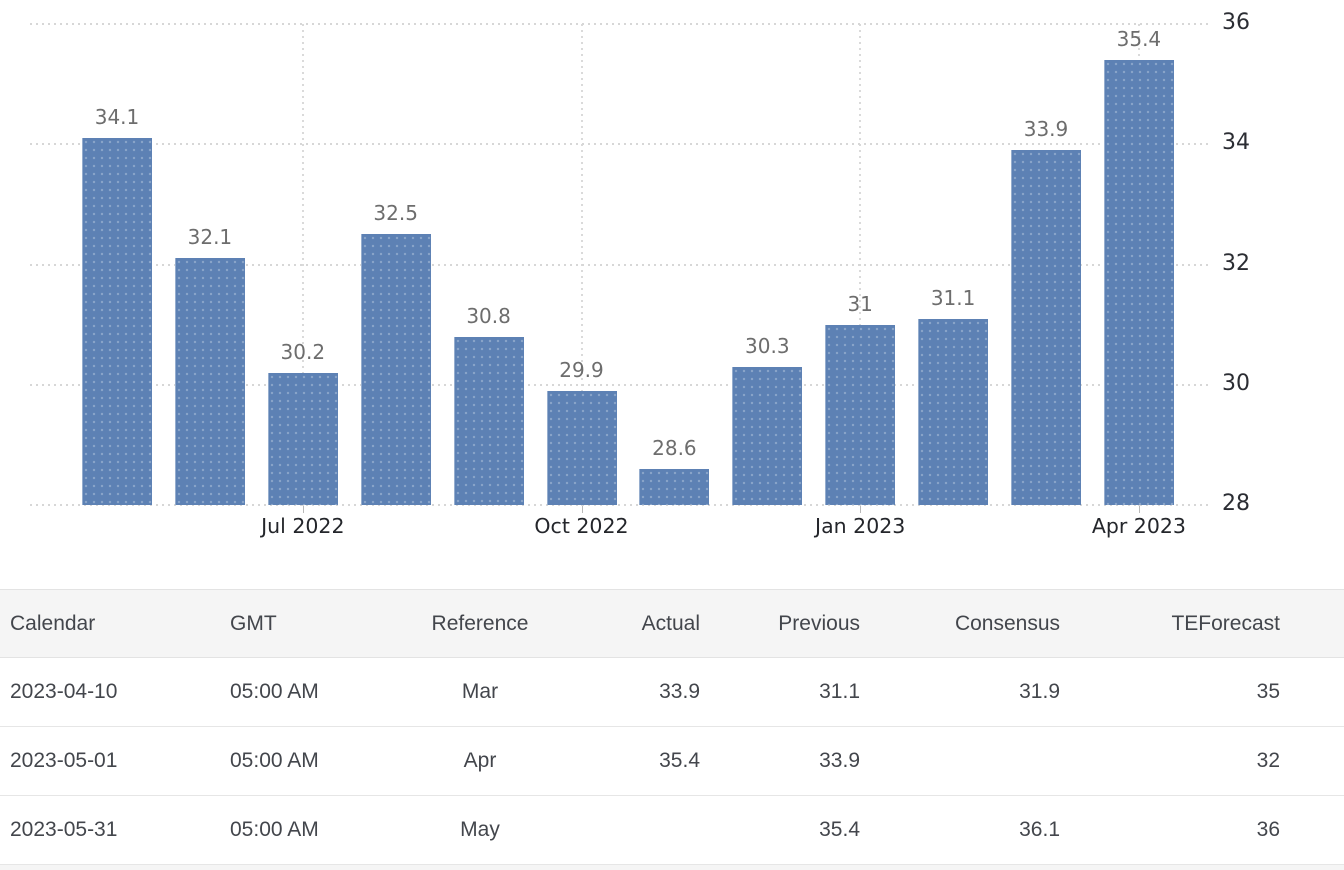  What do you see at coordinates (303, 526) in the screenshot?
I see `x-axis-tick-label: Jul 2022` at bounding box center [303, 526].